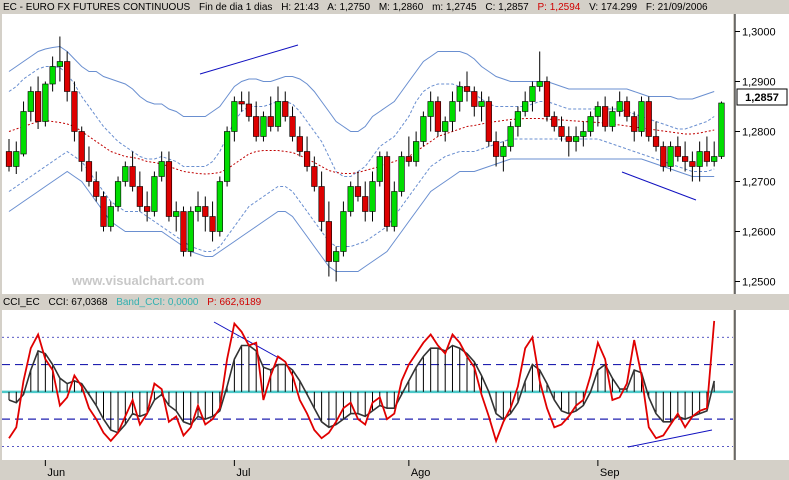  Describe the element at coordinates (670, 438) in the screenshot. I see `trendline-cci-sep` at that location.